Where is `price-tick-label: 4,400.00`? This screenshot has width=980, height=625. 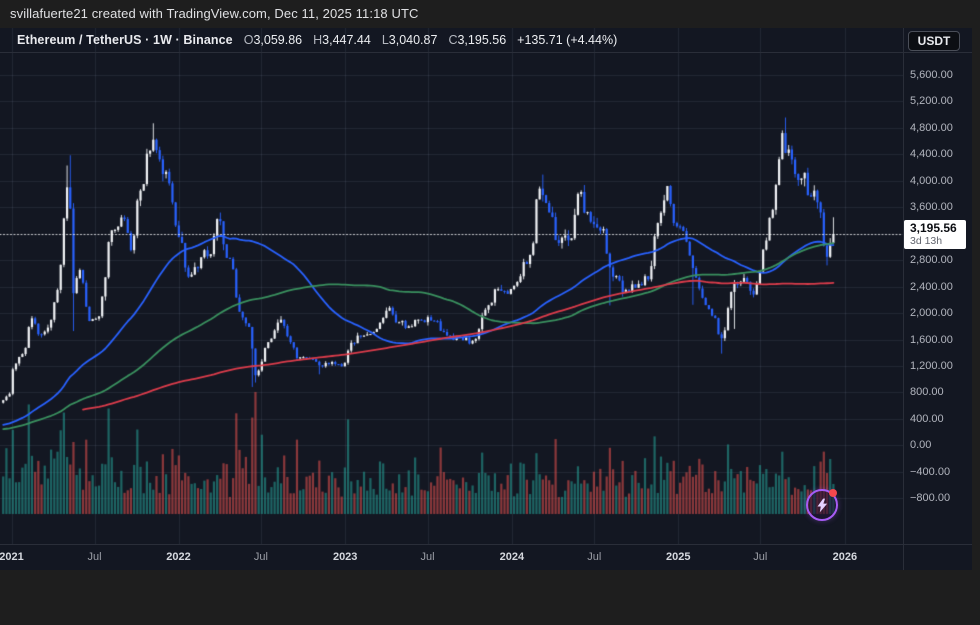
price-tick-label: 4,400.00 is located at coordinates (931, 154).